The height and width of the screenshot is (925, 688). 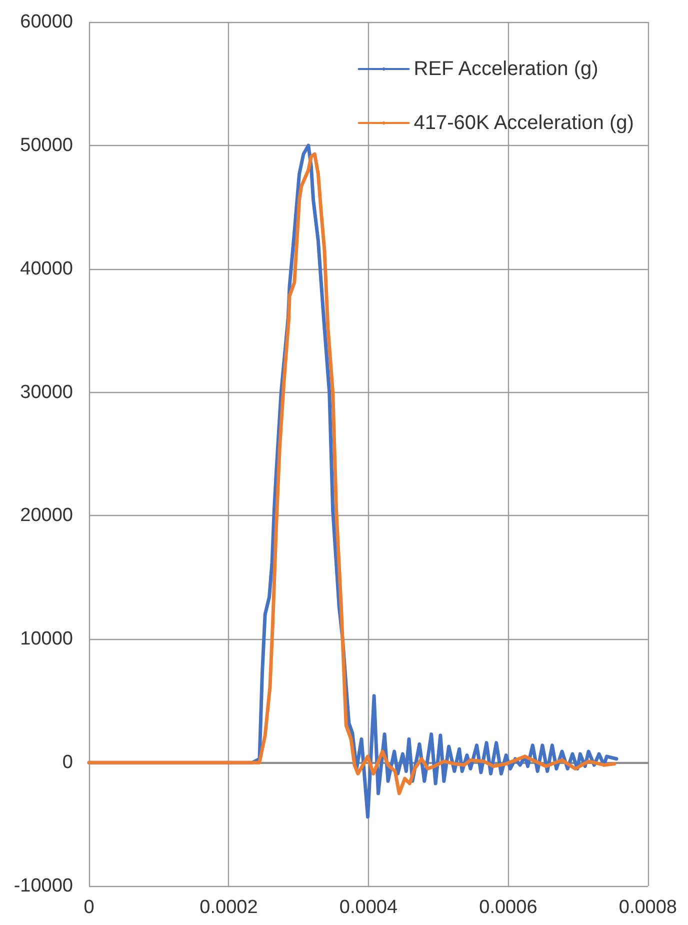 I want to click on y-tick-label: -10000, so click(x=43, y=886).